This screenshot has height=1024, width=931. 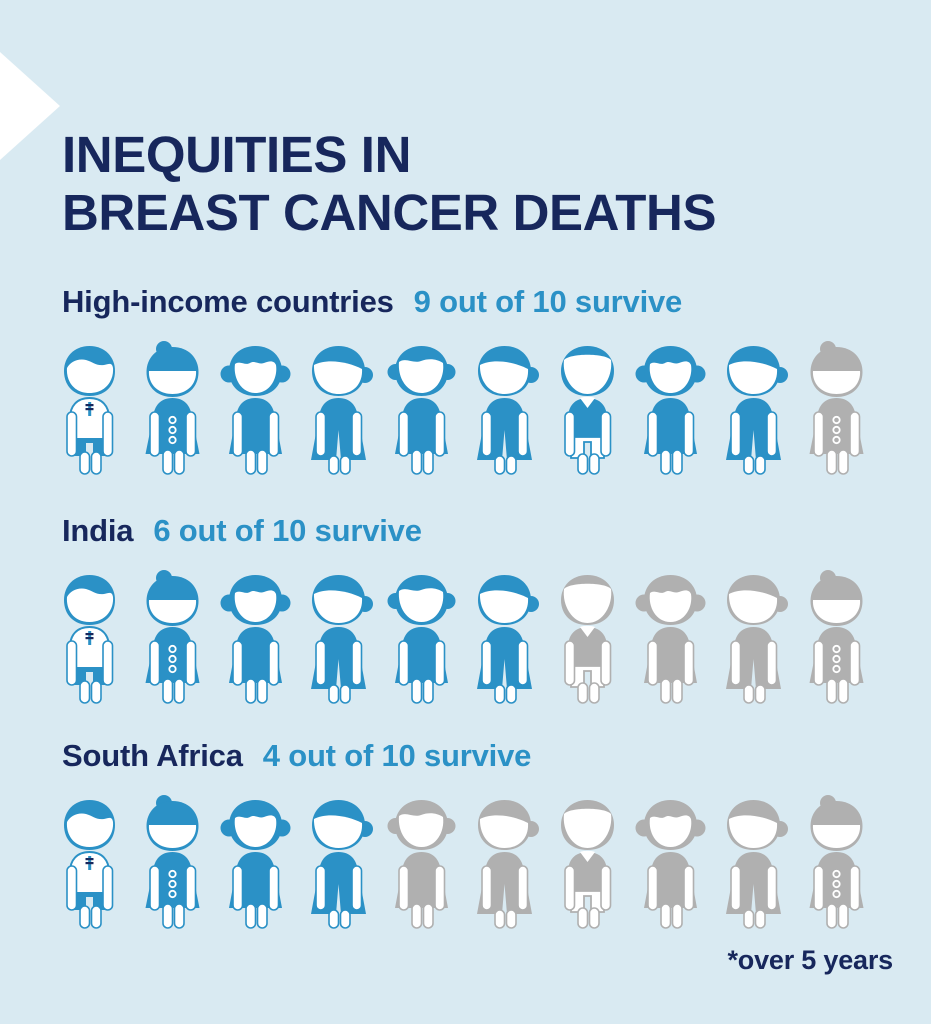 I want to click on row-stat: 9 out of 10 survive, so click(x=548, y=301).